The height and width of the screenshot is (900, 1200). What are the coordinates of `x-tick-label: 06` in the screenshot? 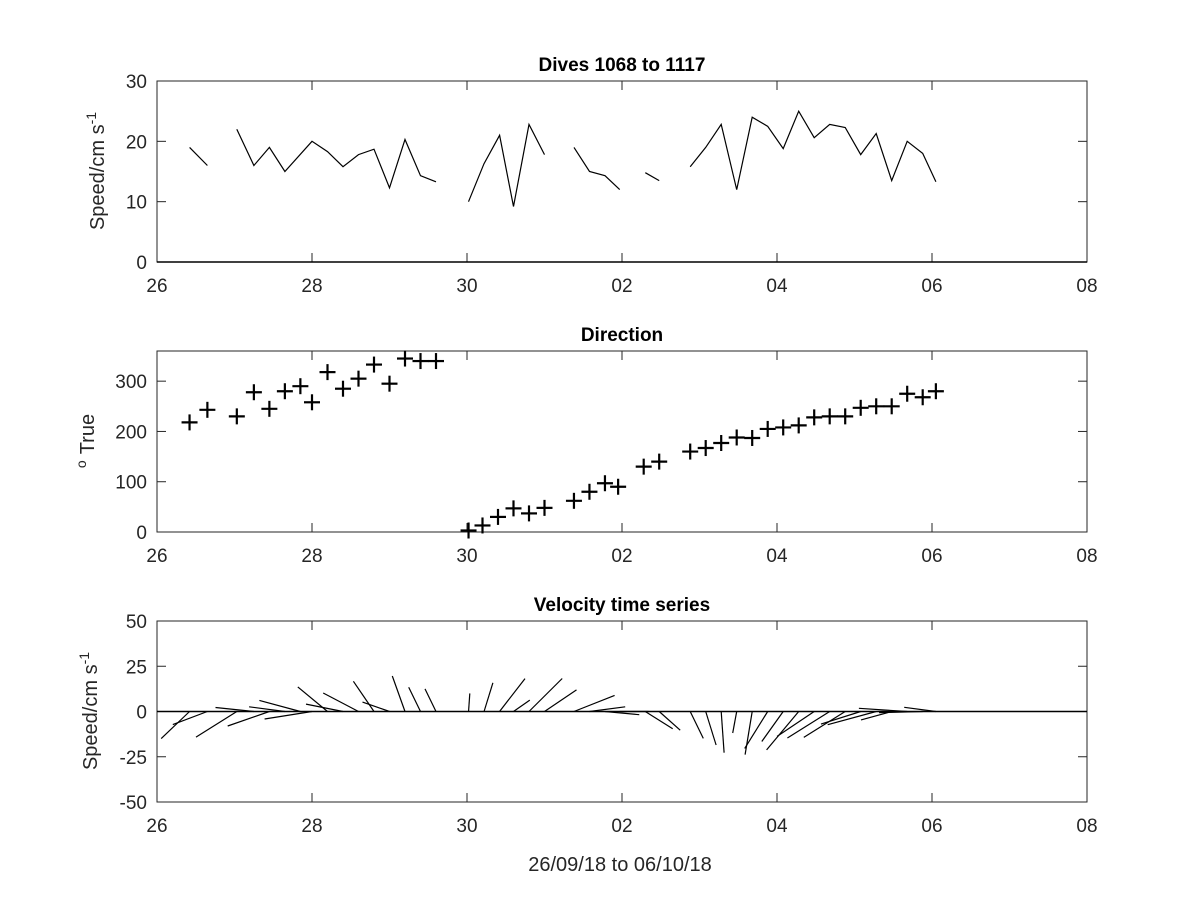 It's located at (931, 556).